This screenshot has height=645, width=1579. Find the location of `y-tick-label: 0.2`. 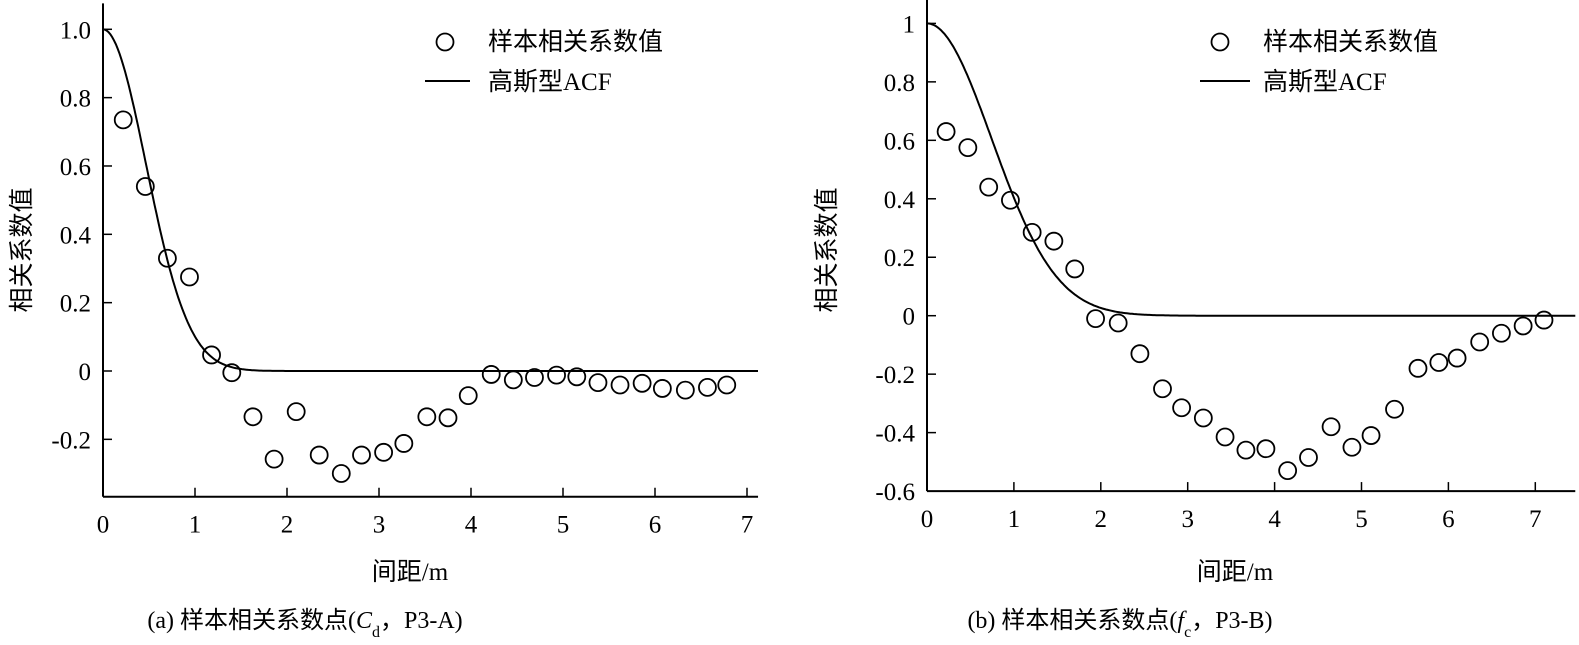

y-tick-label: 0.2 is located at coordinates (899, 258).